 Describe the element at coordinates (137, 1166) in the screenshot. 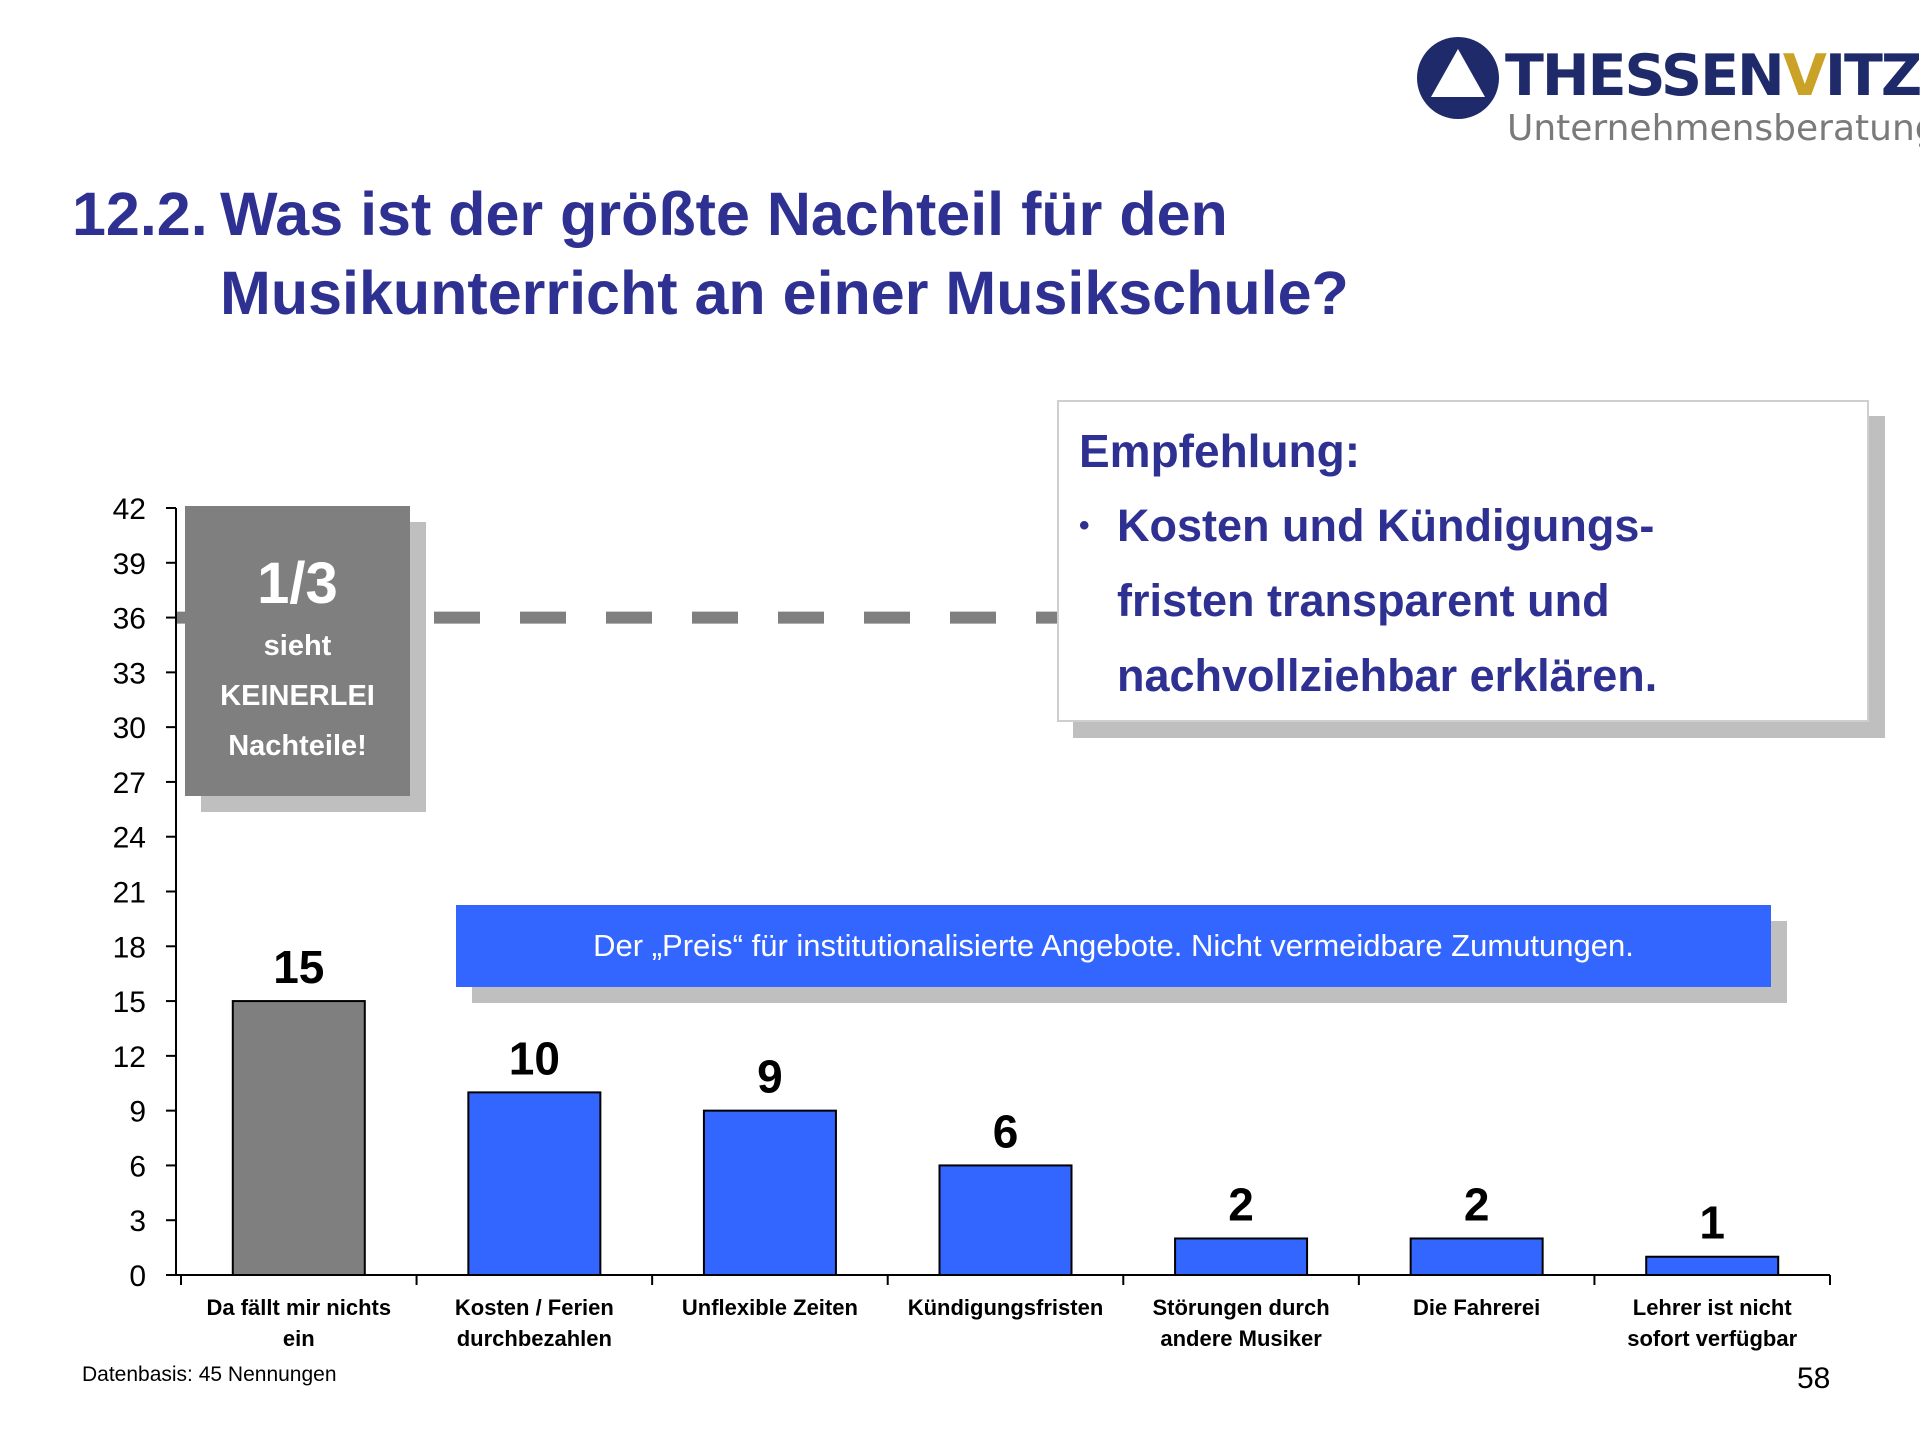

I see `y-tick-label: 6` at that location.